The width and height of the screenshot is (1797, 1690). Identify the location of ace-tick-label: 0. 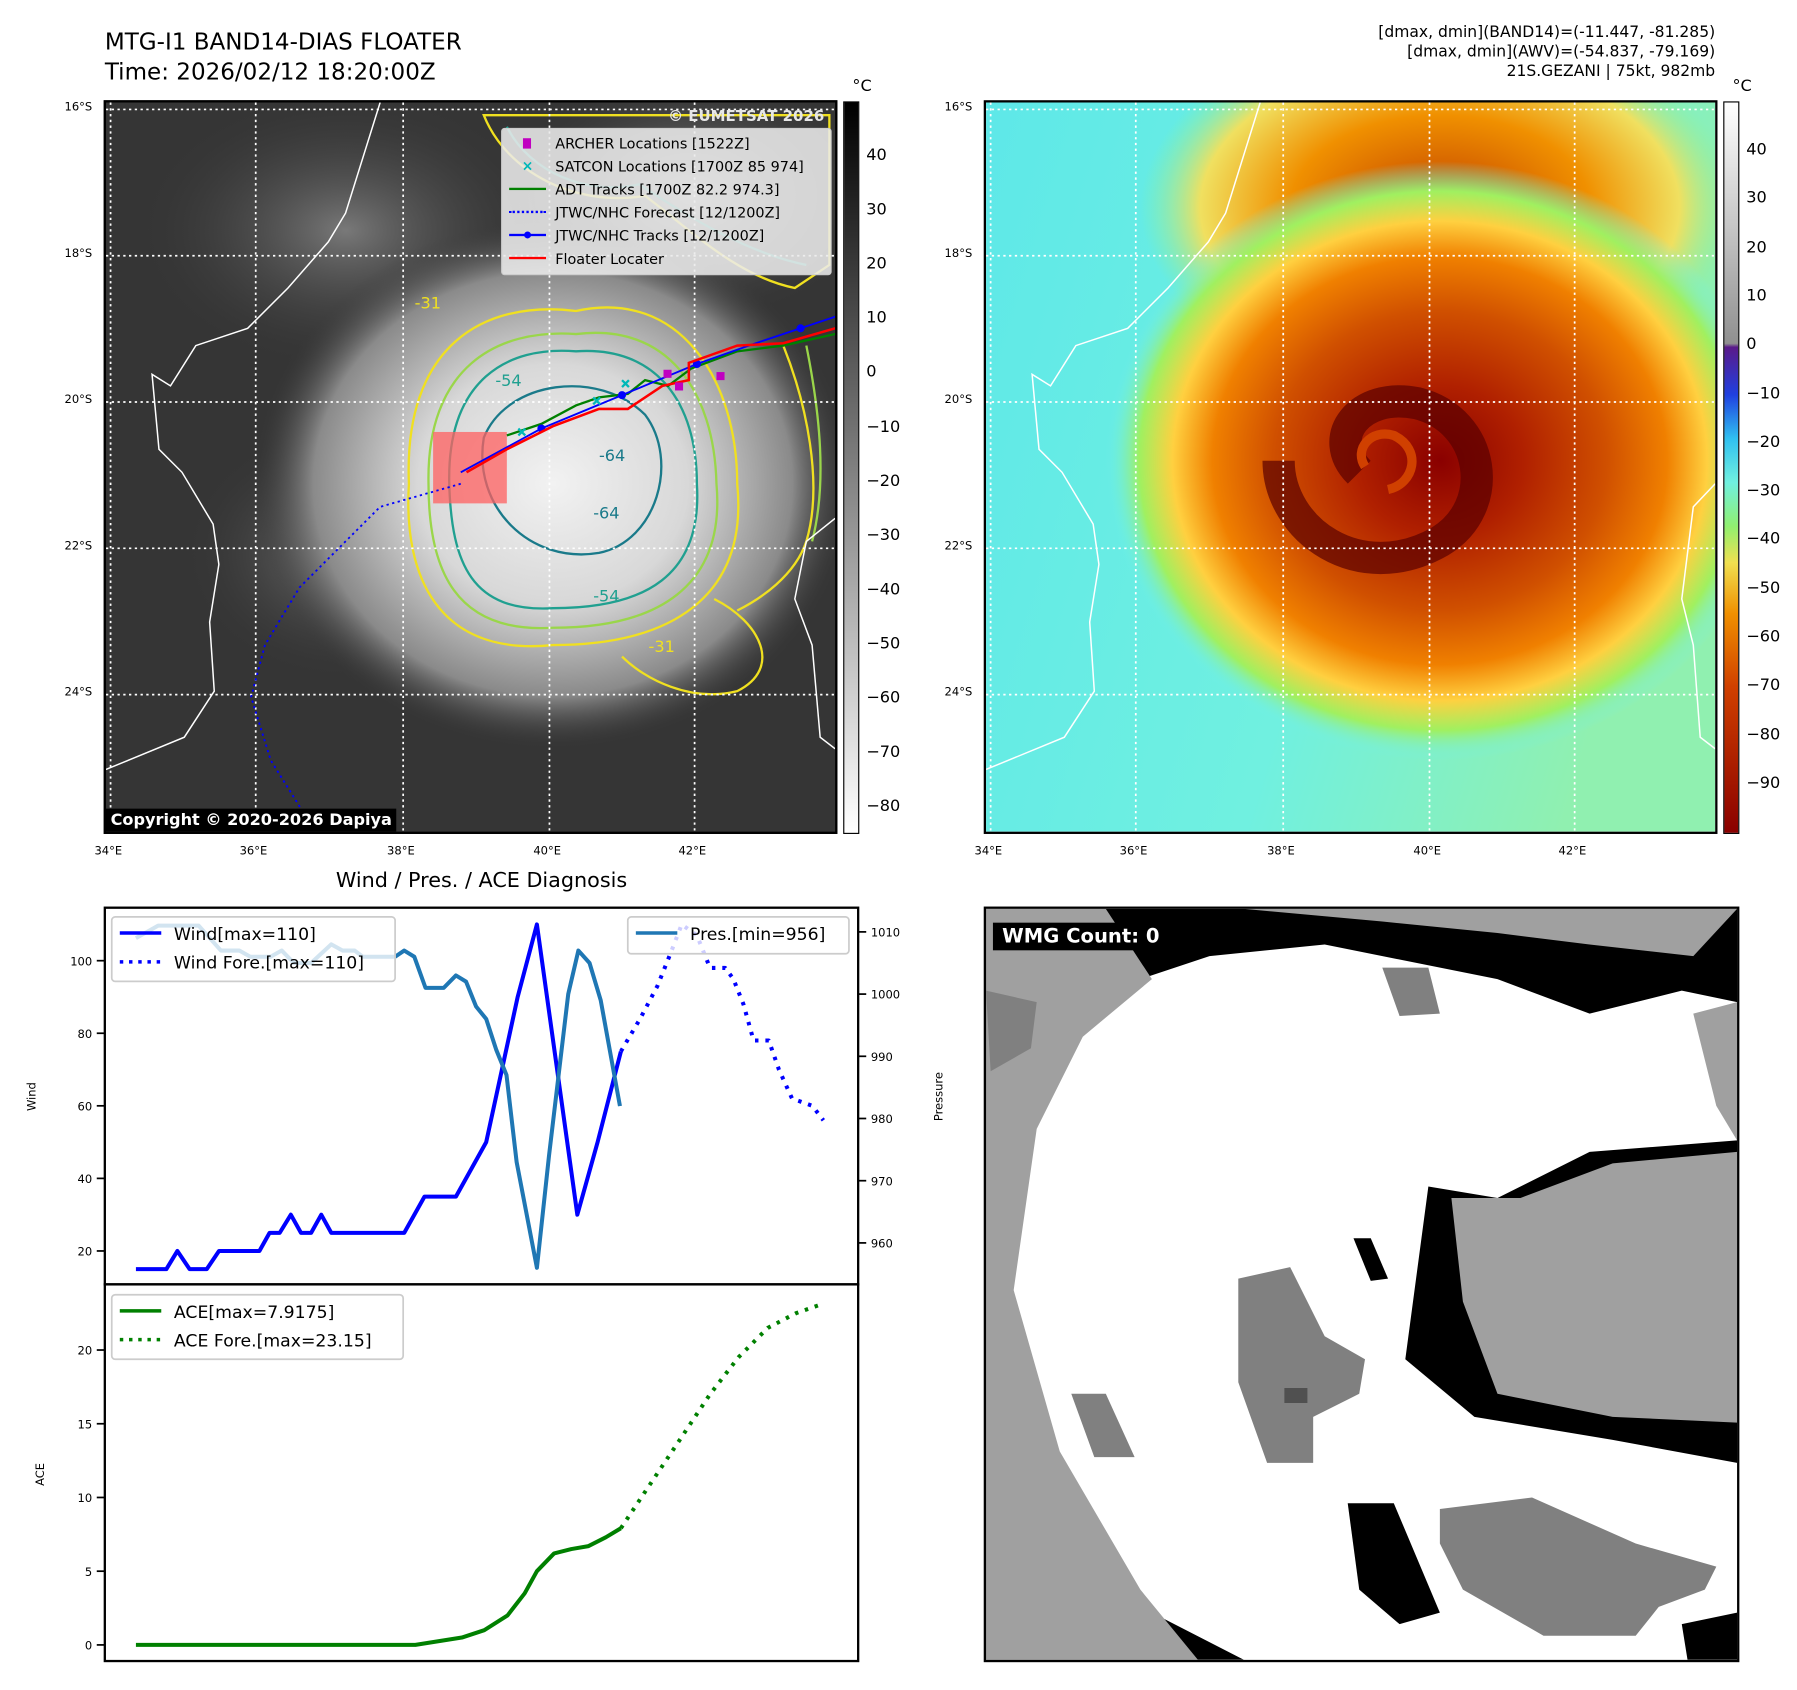
(88, 1646).